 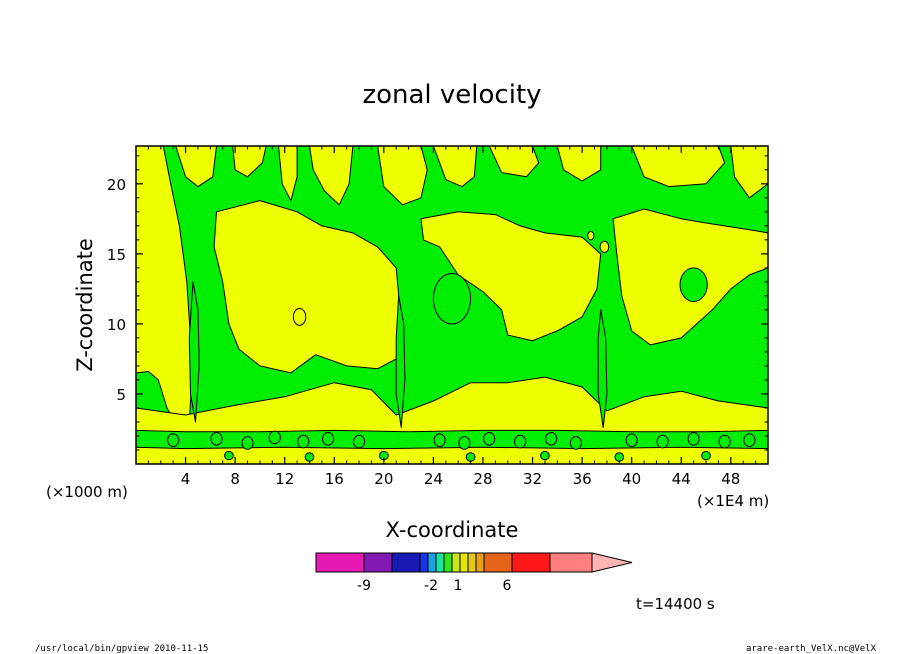 I want to click on colorbar-label: -2, so click(x=431, y=586).